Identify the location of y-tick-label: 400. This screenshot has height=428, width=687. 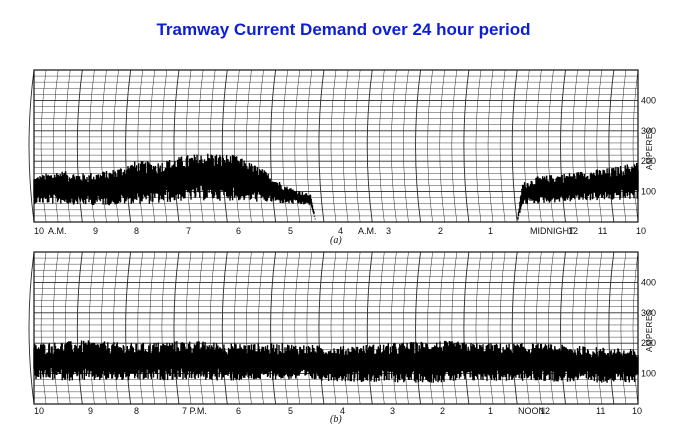
(648, 100).